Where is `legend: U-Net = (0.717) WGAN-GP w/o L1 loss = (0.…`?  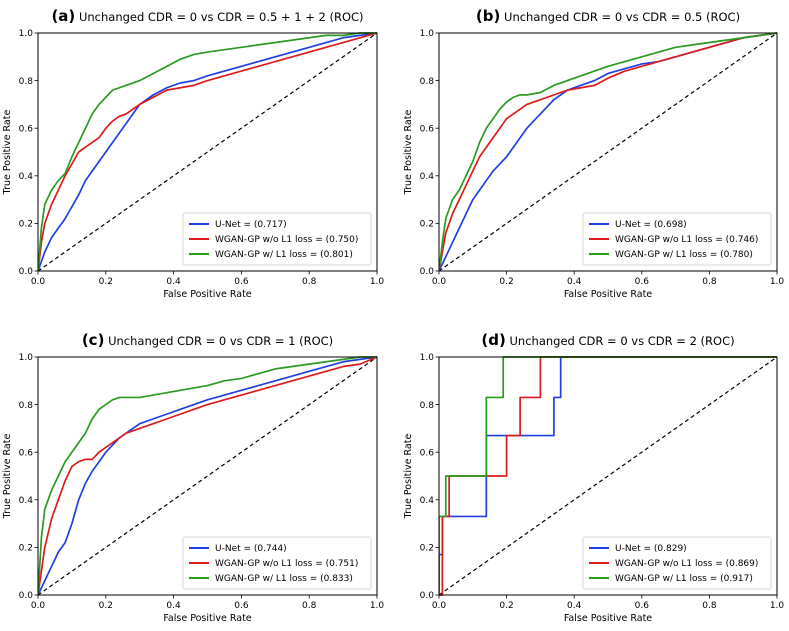 legend: U-Net = (0.717) WGAN-GP w/o L1 loss = (0.… is located at coordinates (277, 239).